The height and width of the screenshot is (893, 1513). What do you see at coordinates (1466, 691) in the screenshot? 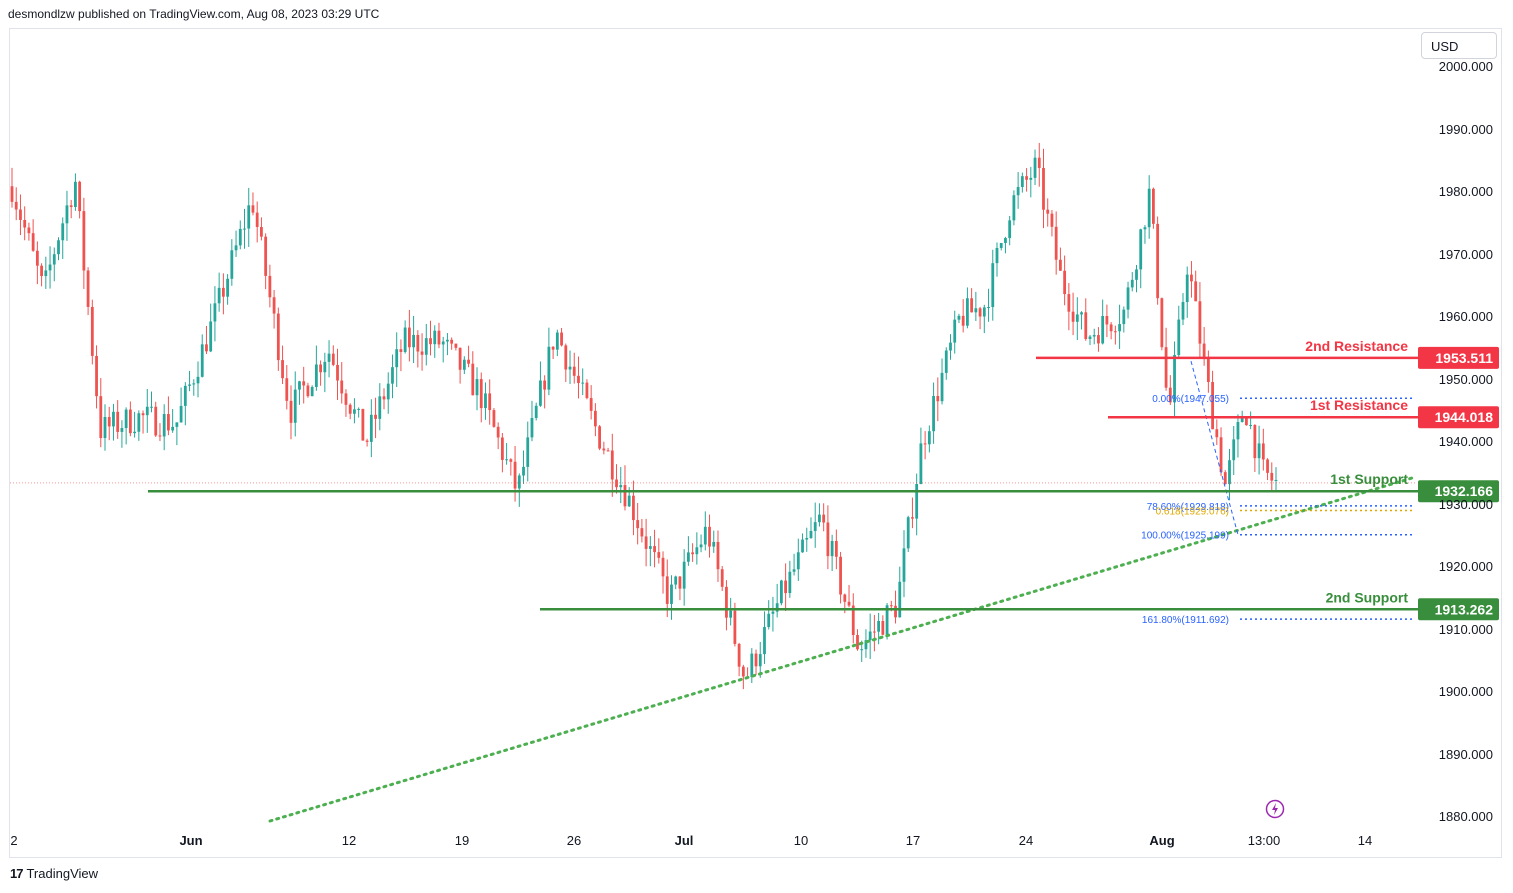
I see `price-tick-label: 1900.000` at bounding box center [1466, 691].